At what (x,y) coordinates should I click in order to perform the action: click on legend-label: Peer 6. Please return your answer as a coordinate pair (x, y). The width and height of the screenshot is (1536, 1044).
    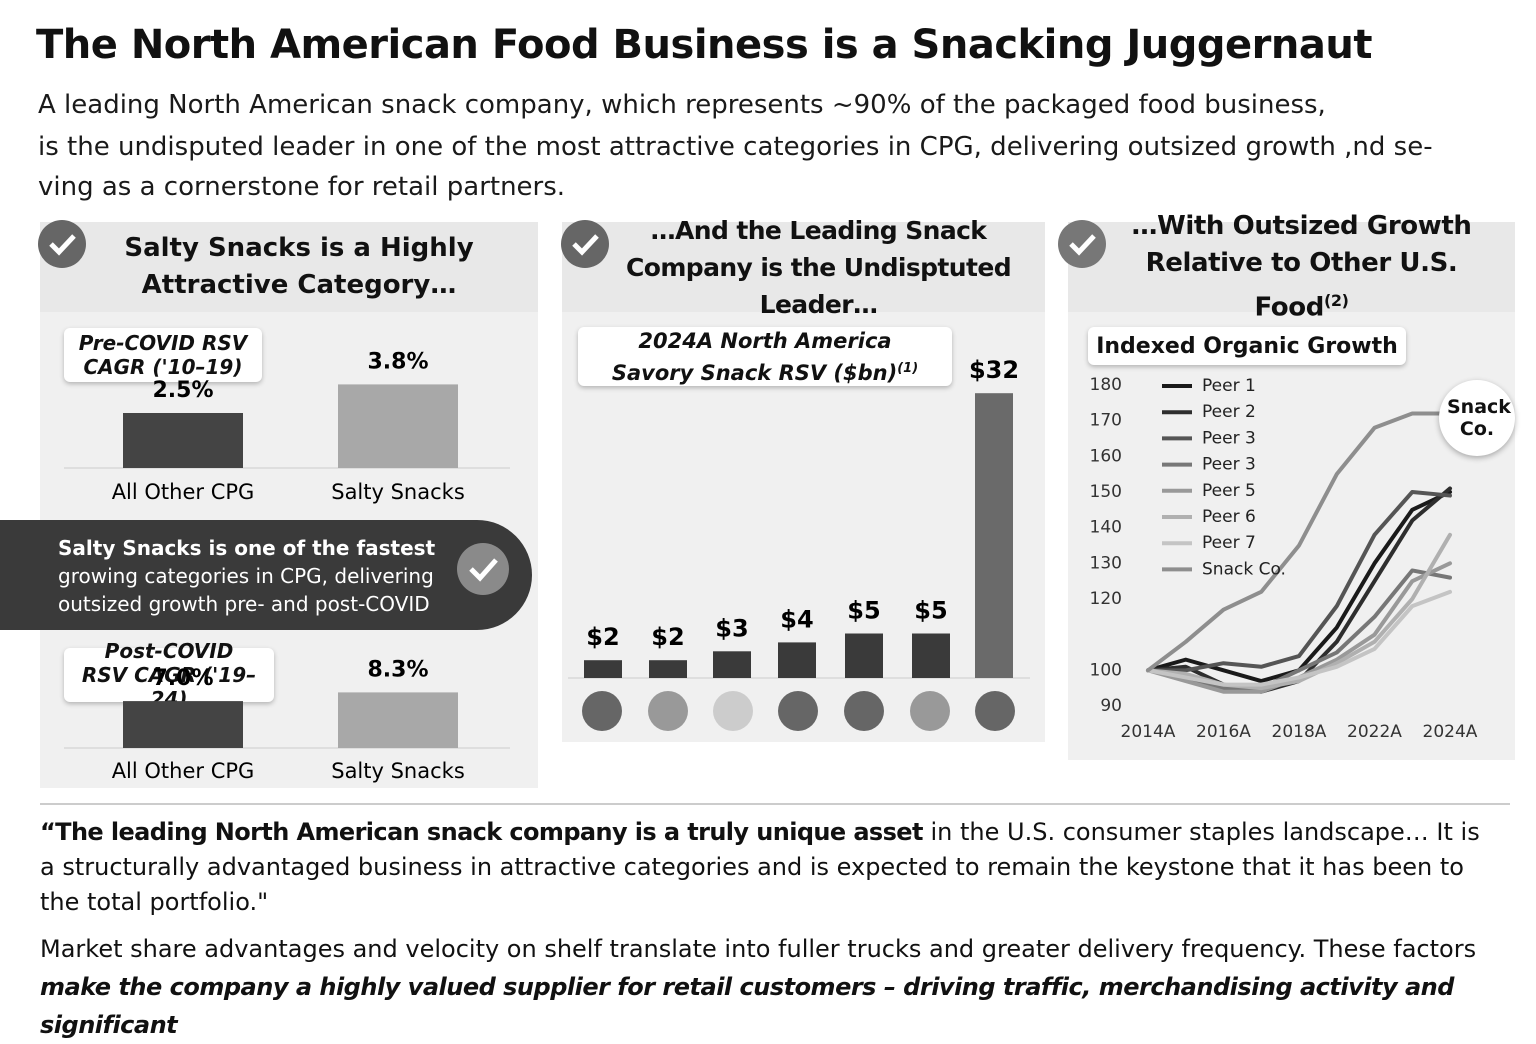
    Looking at the image, I should click on (1229, 517).